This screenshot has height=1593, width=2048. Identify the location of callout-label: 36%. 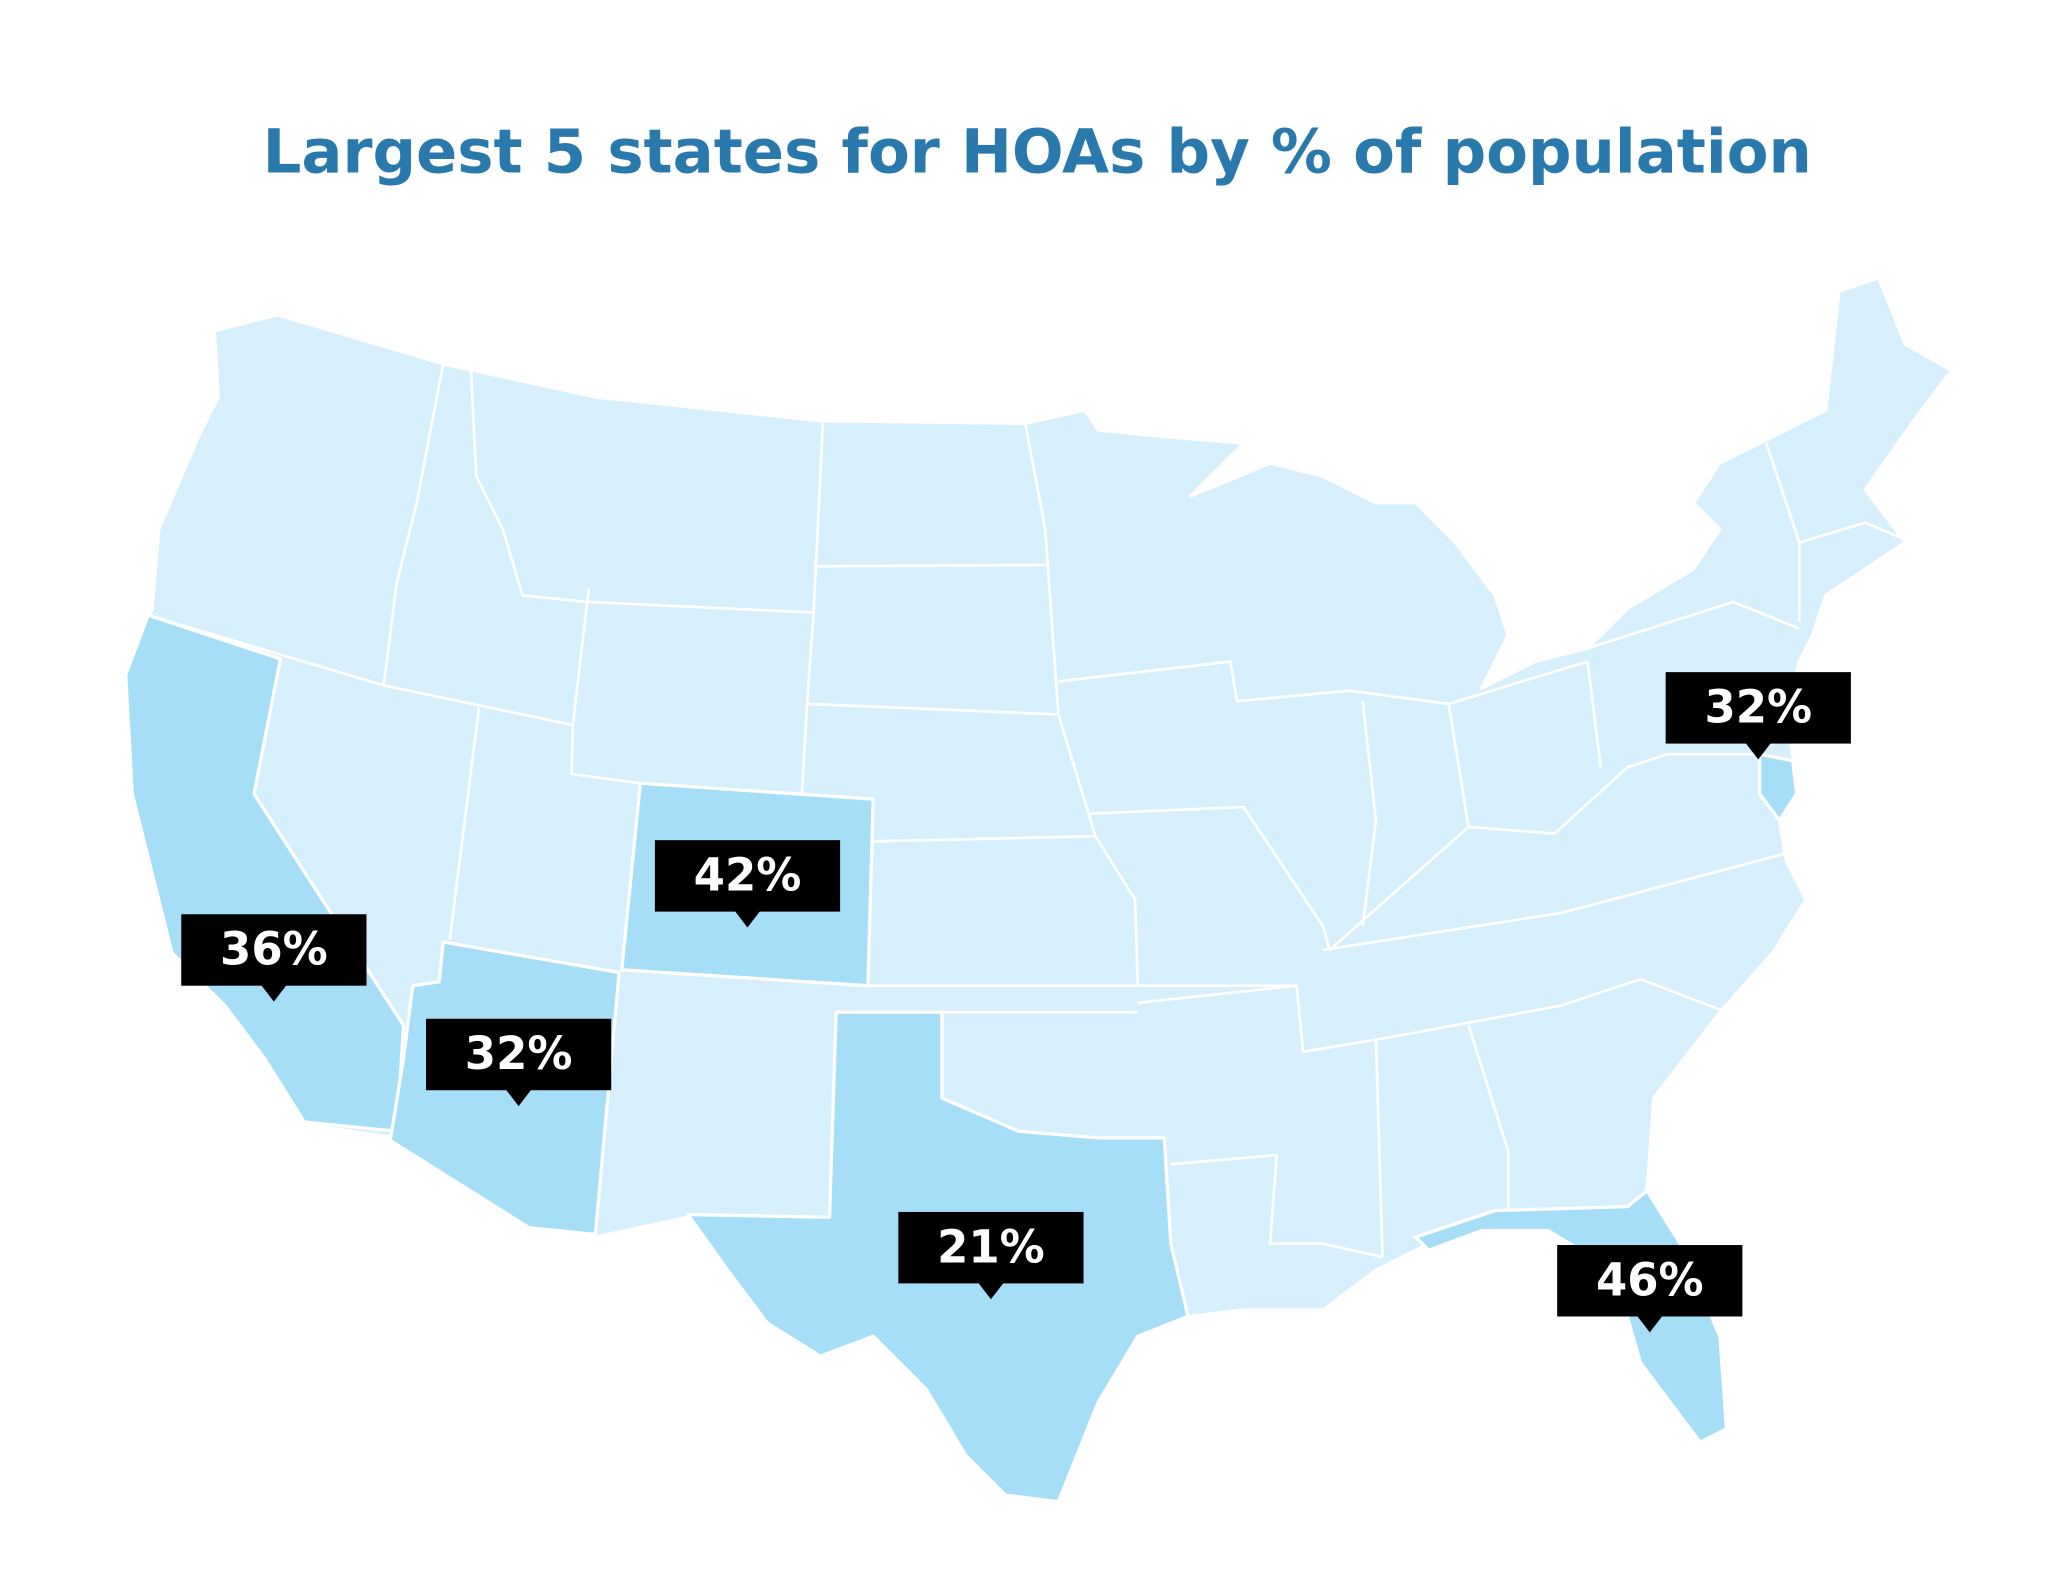
(274, 949).